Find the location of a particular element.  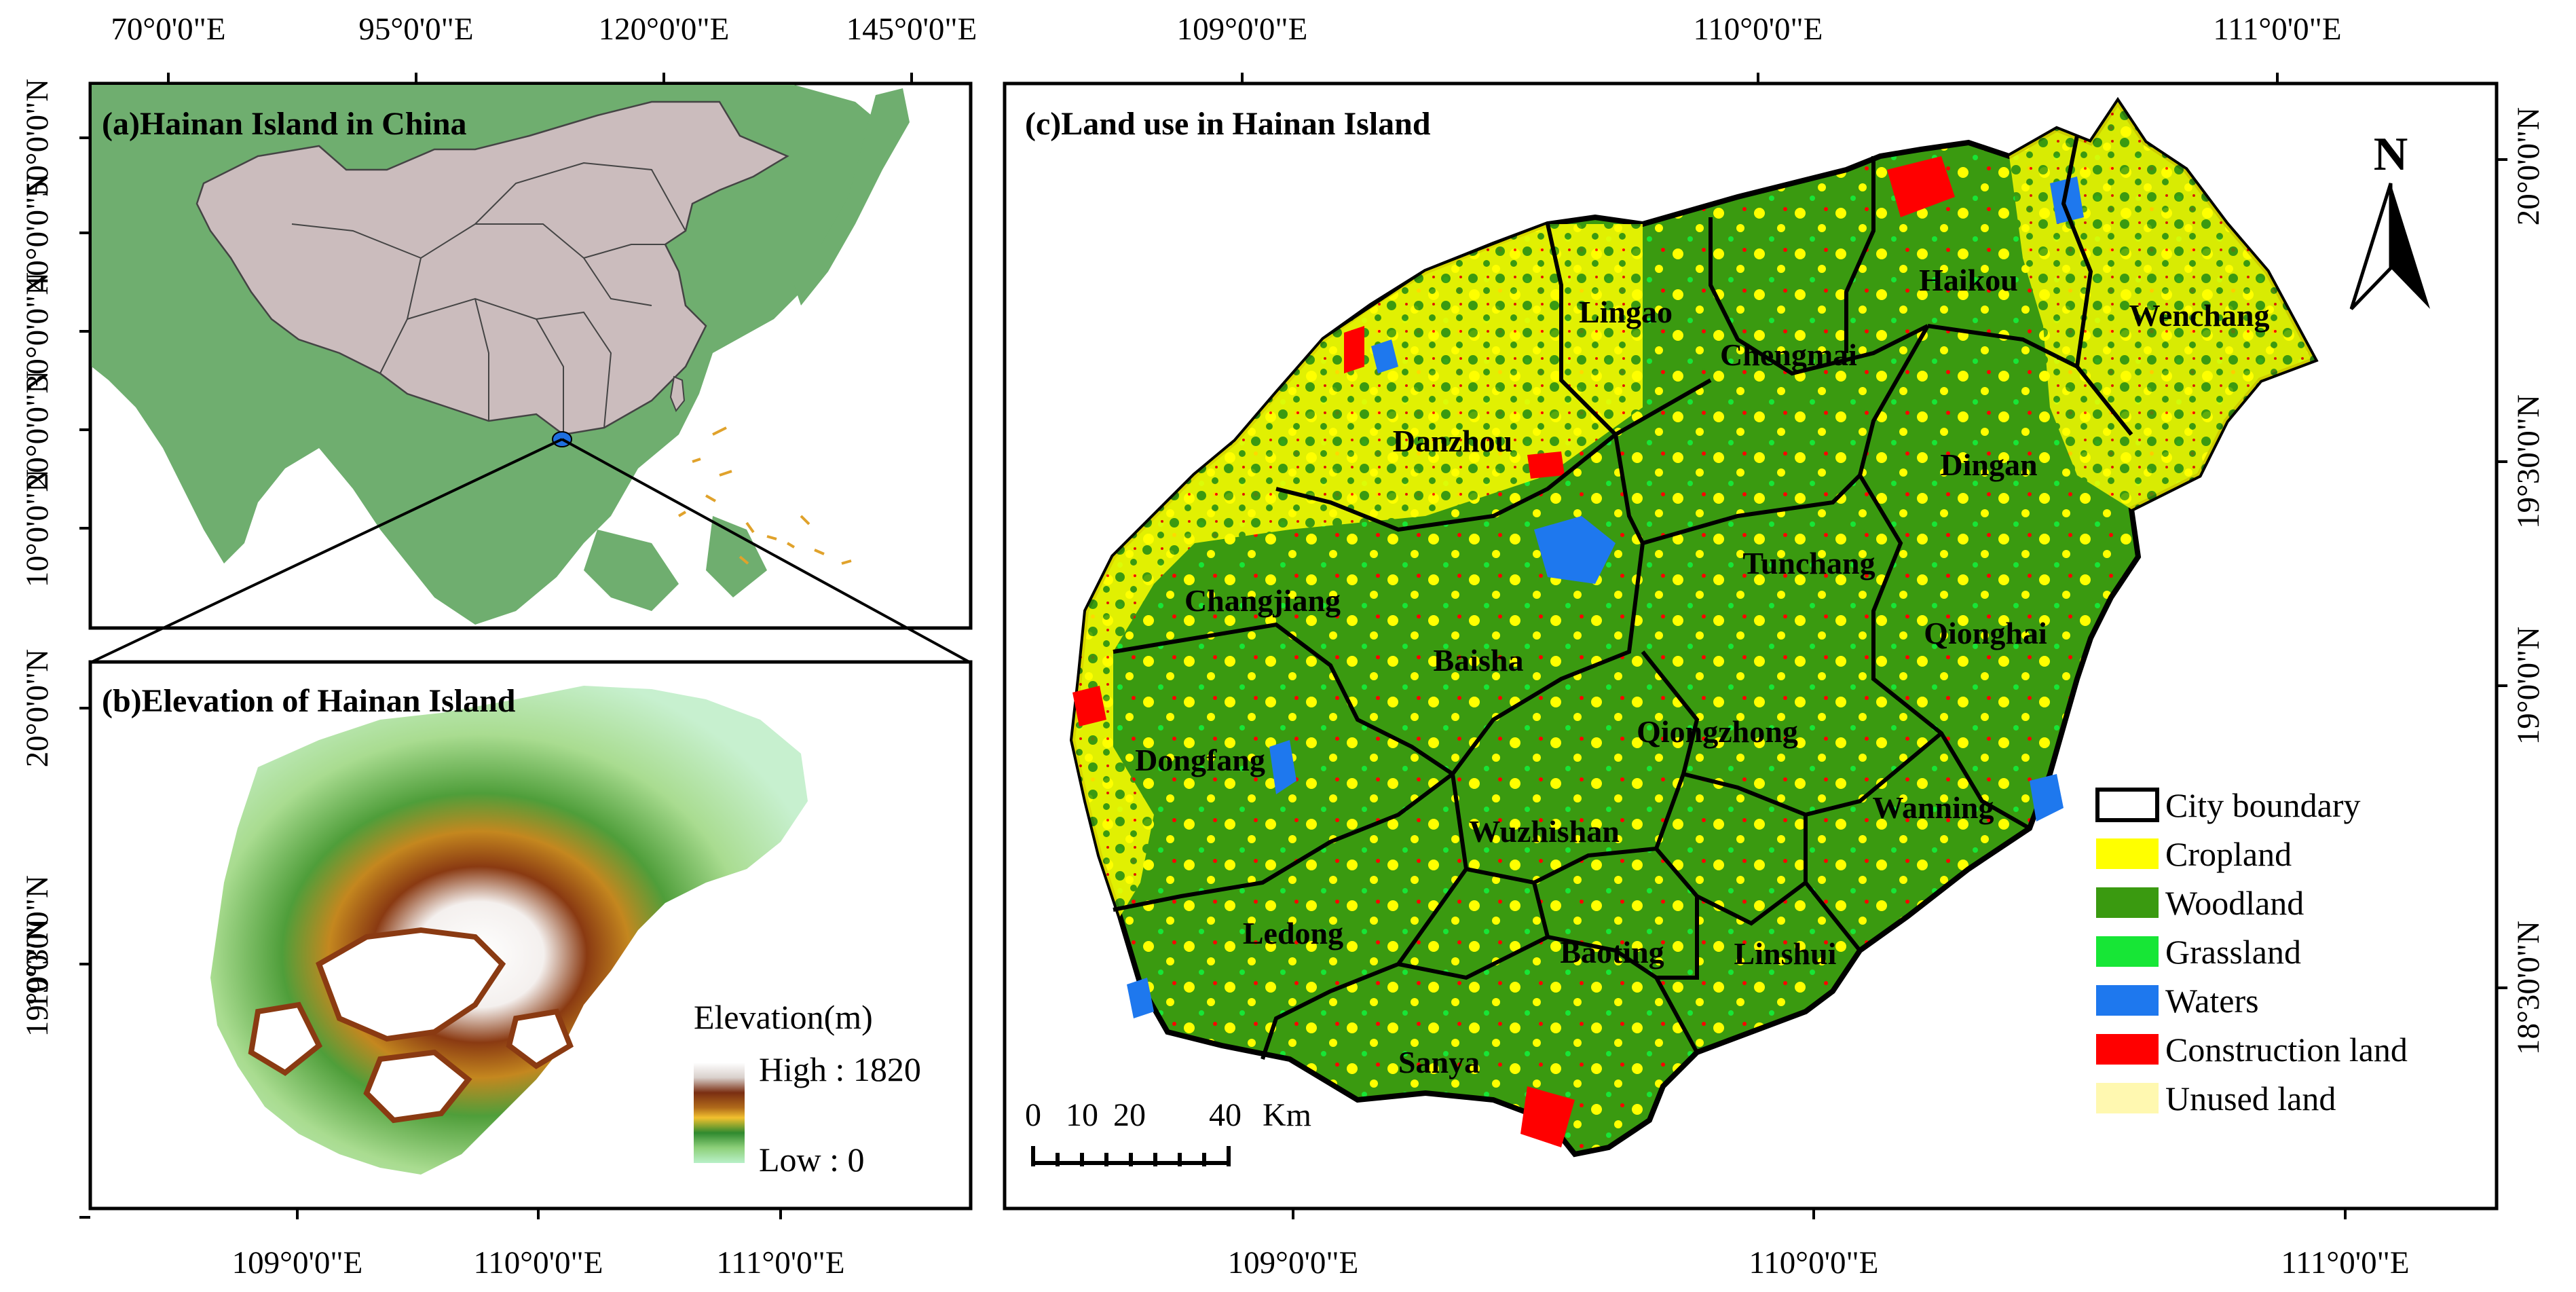

panel-c-coastal-cropland is located at coordinates (1357, 570).